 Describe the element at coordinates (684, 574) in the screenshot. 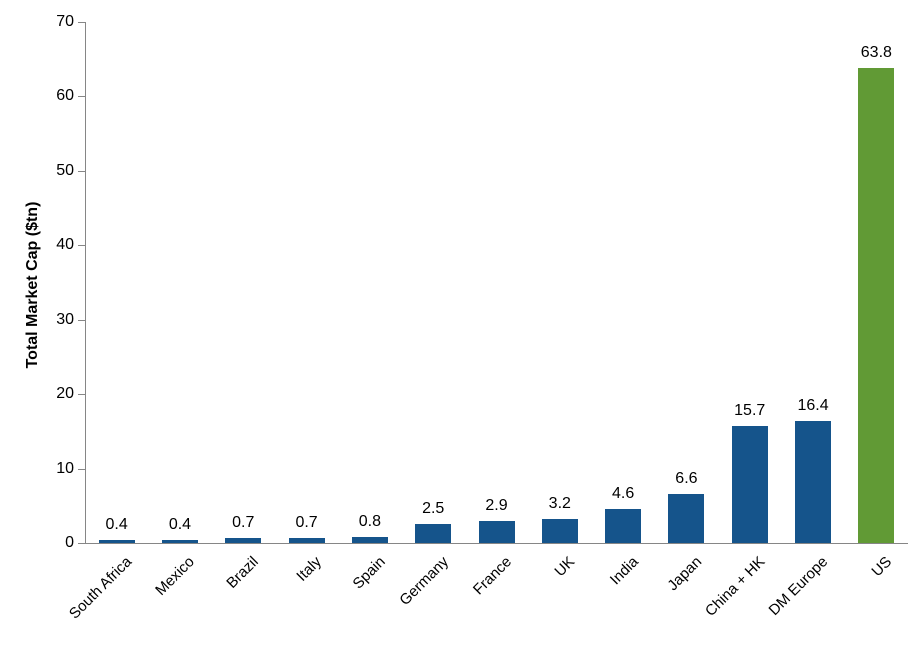

I see `category-label: Japan` at that location.